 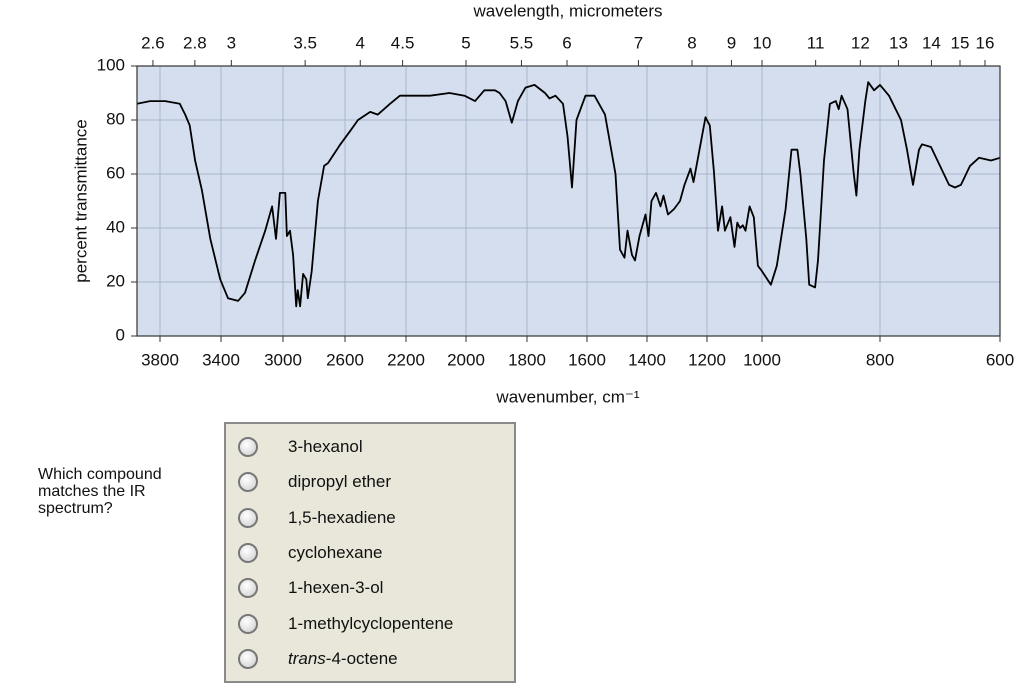 I want to click on option-text: 1-hexen-3-ol, so click(x=336, y=588).